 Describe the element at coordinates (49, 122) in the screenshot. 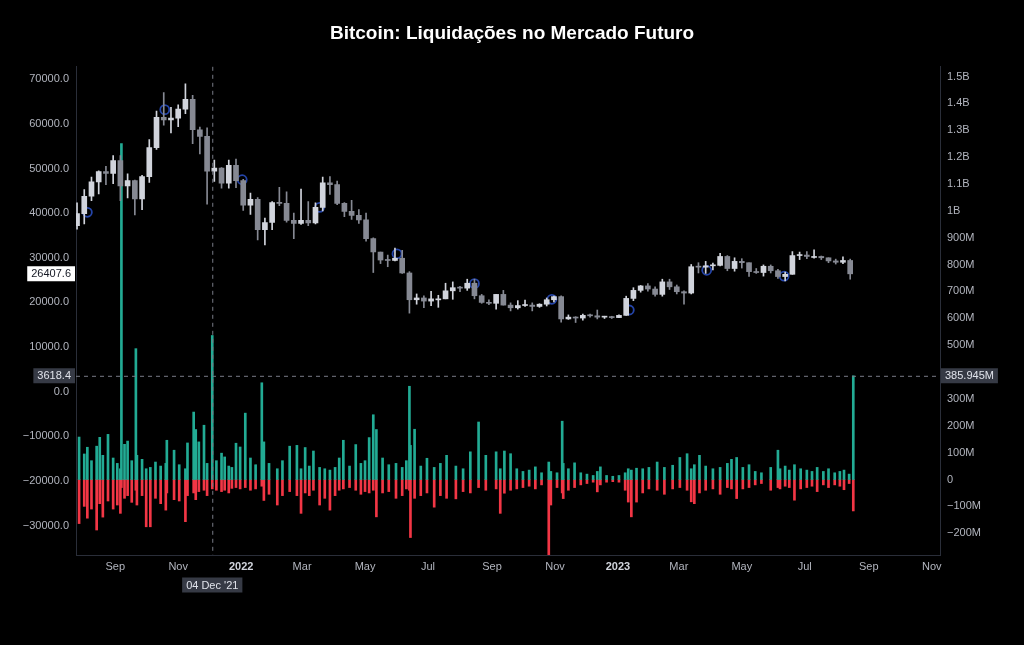

I see `y-tick-label: 60000.0` at that location.